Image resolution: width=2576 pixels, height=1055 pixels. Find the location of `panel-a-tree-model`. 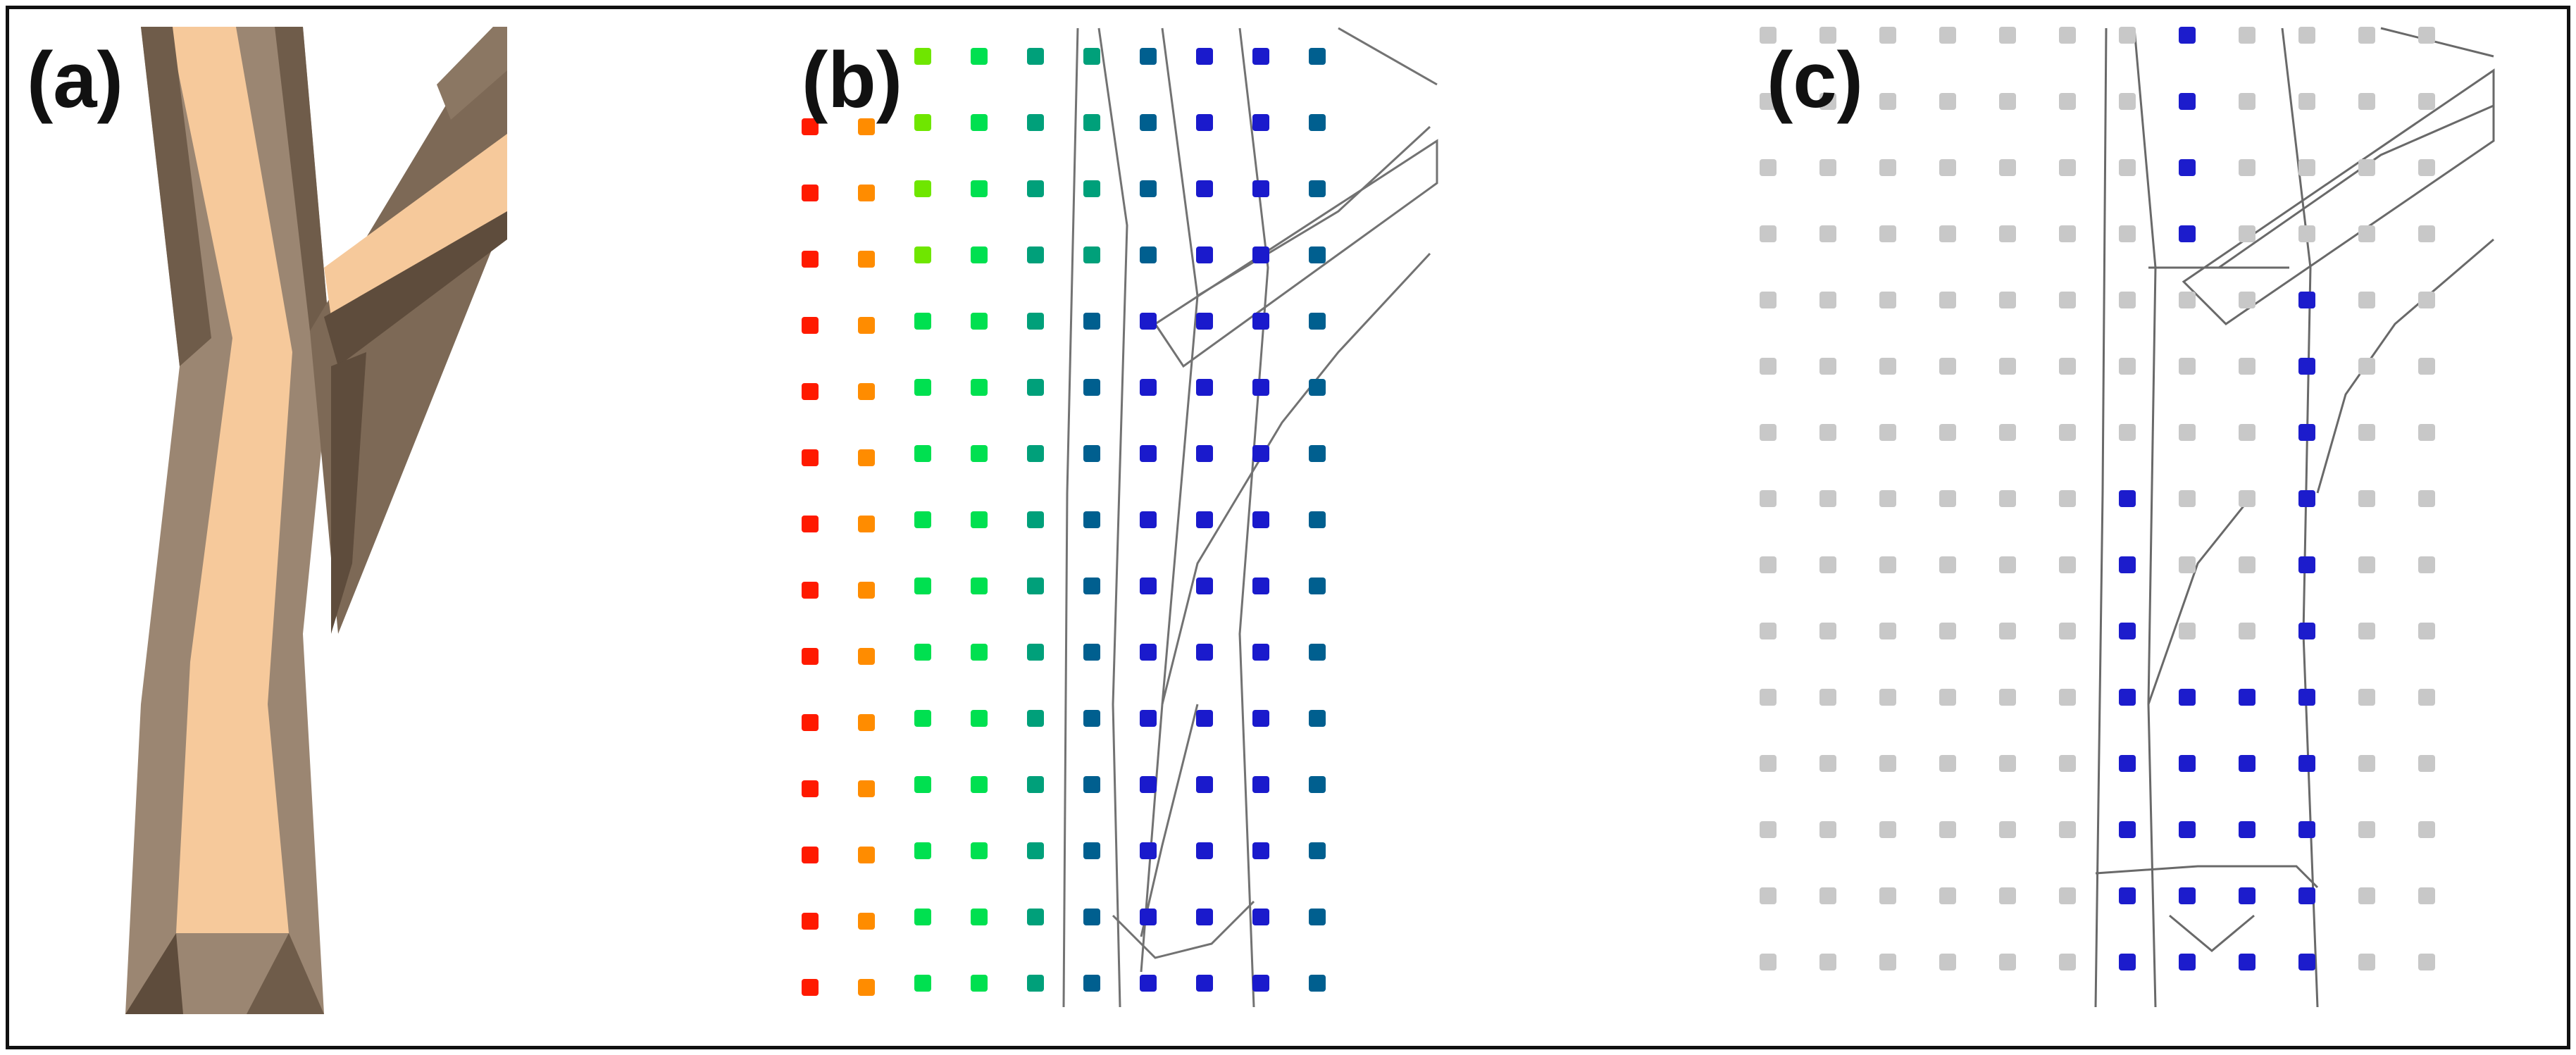

panel-a-tree-model is located at coordinates (316, 520).